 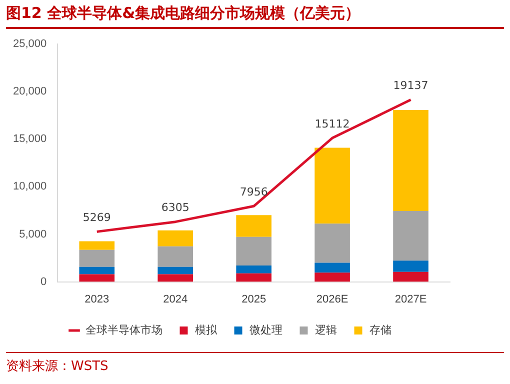 I want to click on y-tick-label: 10,000, so click(x=29, y=186).